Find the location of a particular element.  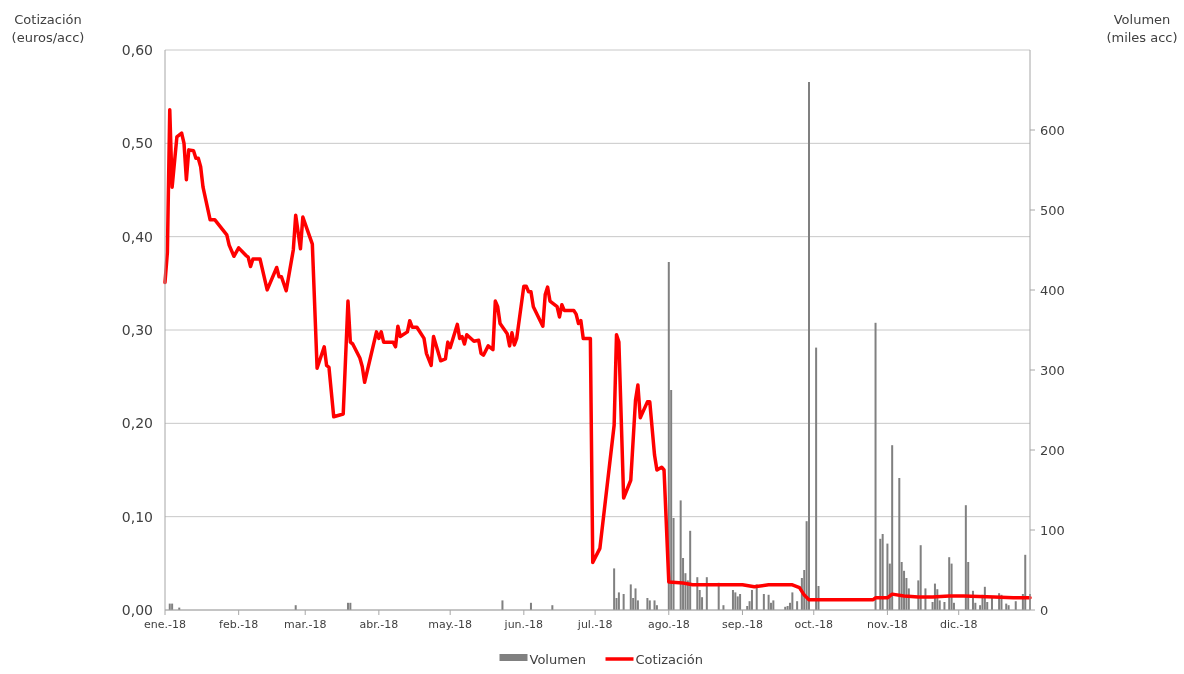

x-tick-label: nov.-18 is located at coordinates (887, 624).